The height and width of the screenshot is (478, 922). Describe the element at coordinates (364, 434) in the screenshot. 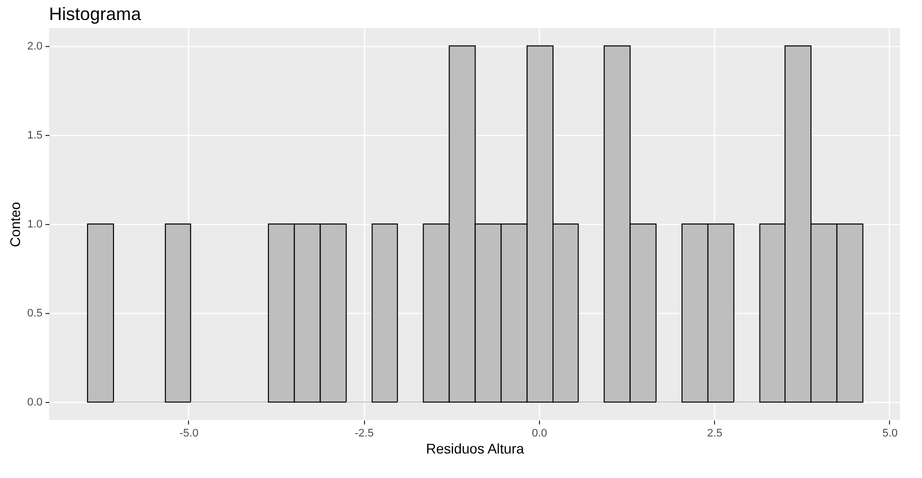

I see `x-tick-label: -2.5` at that location.